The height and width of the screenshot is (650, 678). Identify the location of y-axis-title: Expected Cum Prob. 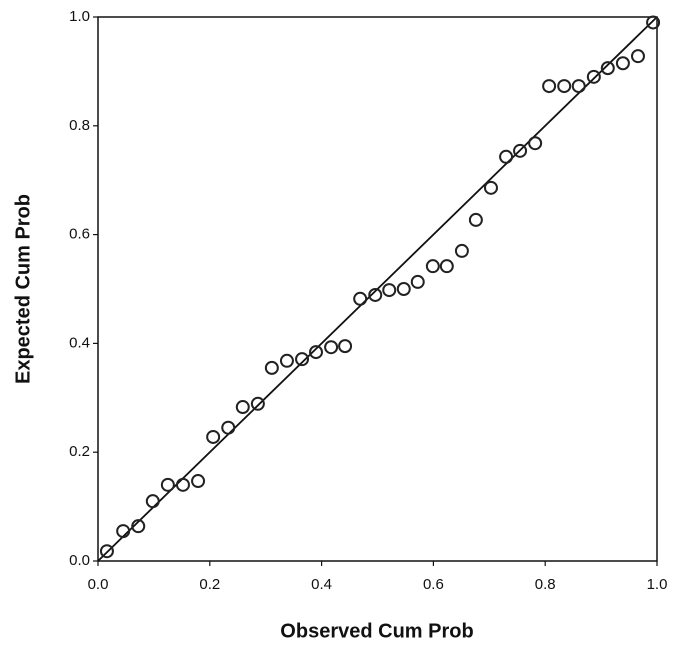
(23, 289).